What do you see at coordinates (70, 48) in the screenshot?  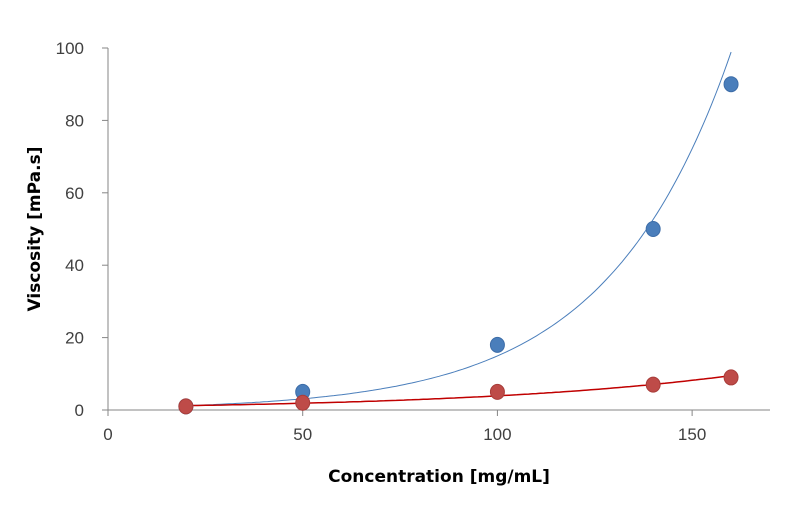 I see `y-tick-label: 100` at bounding box center [70, 48].